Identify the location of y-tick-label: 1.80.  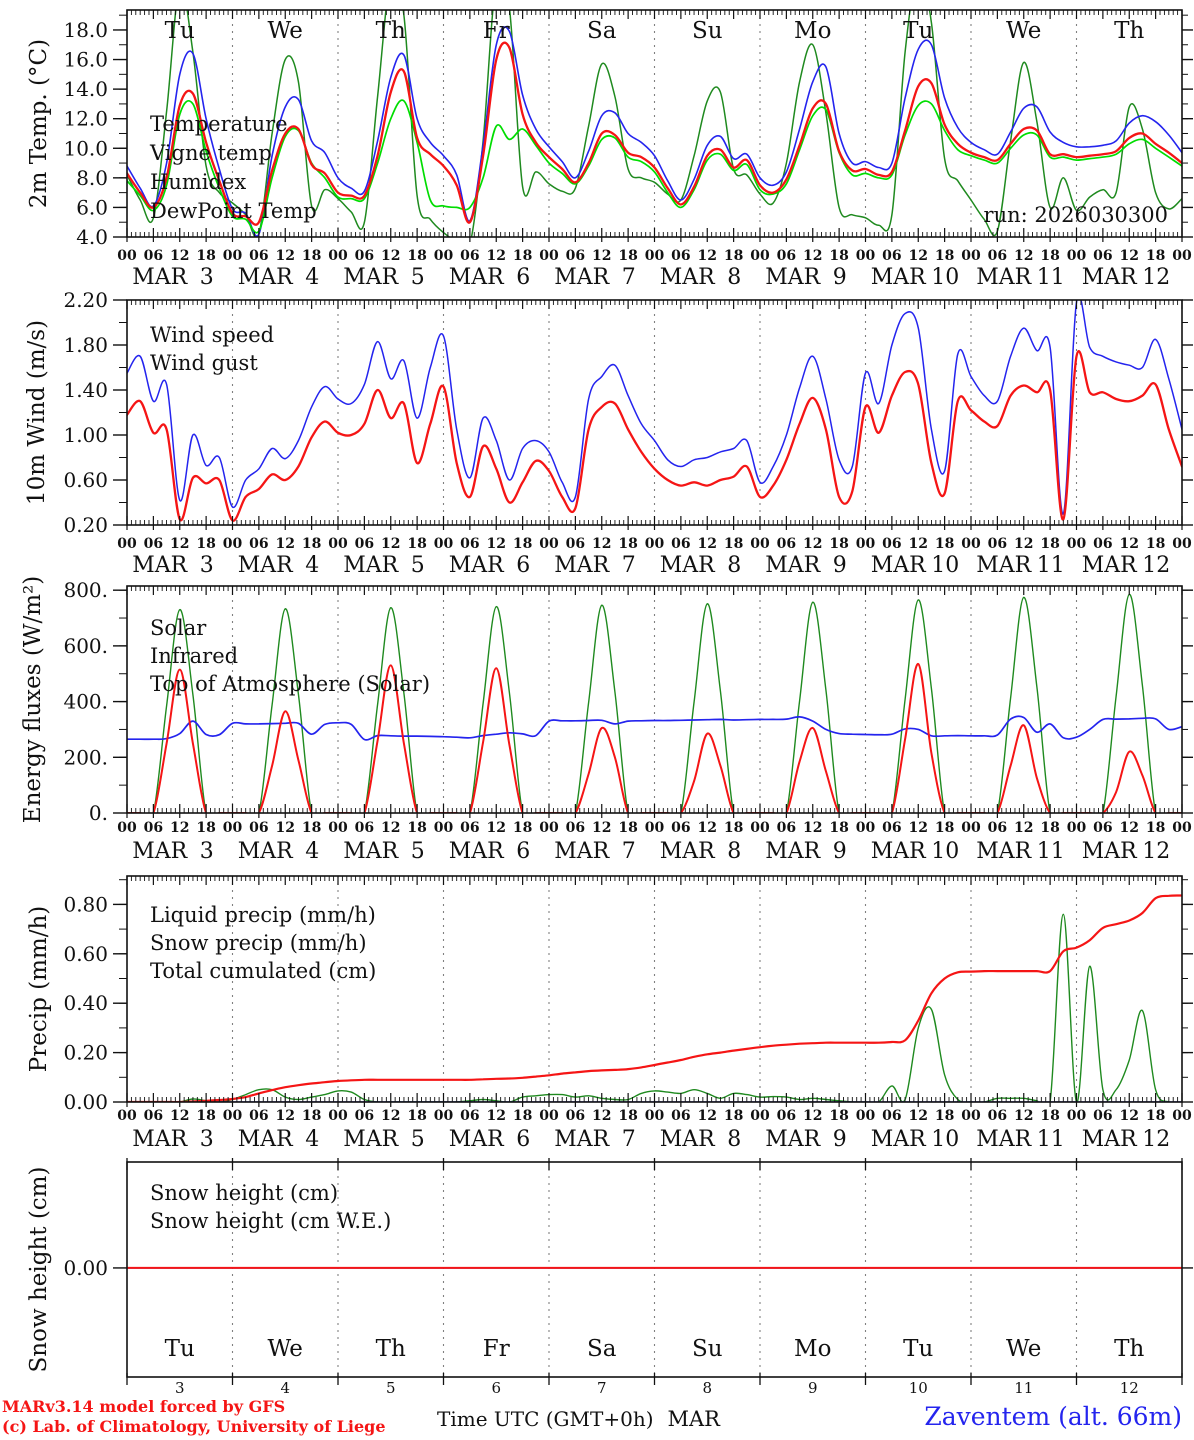
(85, 345).